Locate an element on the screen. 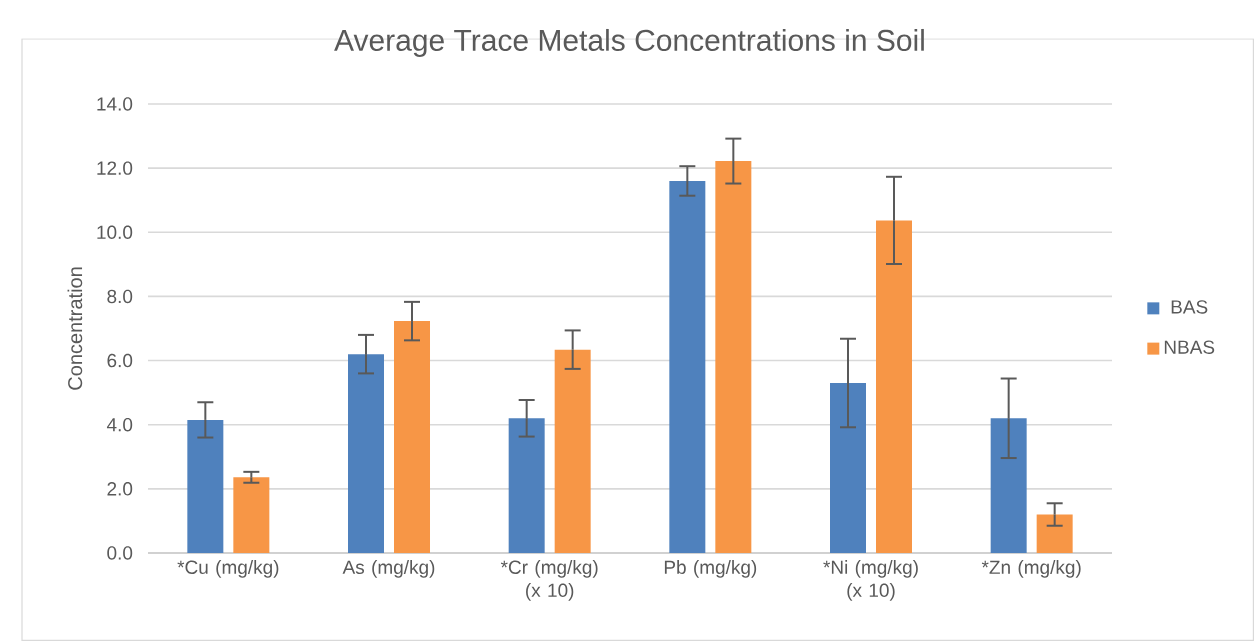  y-axis-title: Concentration is located at coordinates (75, 328).